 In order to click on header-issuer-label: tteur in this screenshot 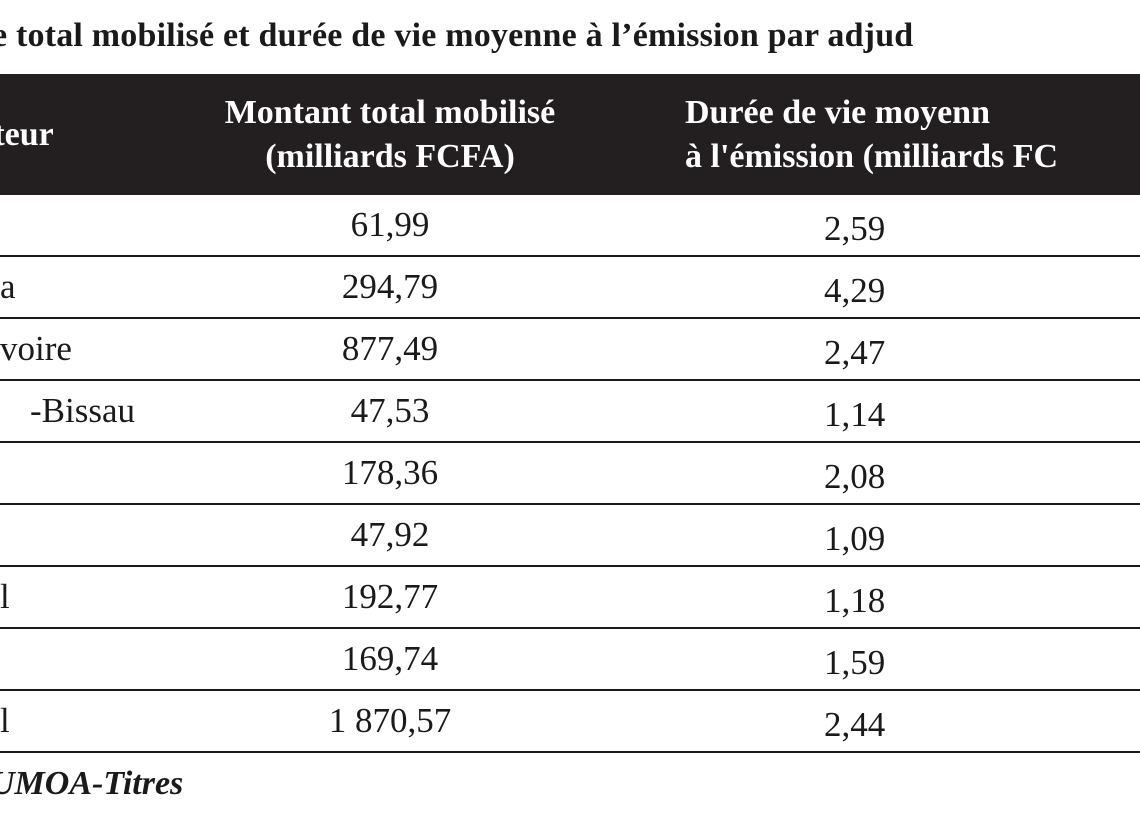, I will do `click(27, 134)`.